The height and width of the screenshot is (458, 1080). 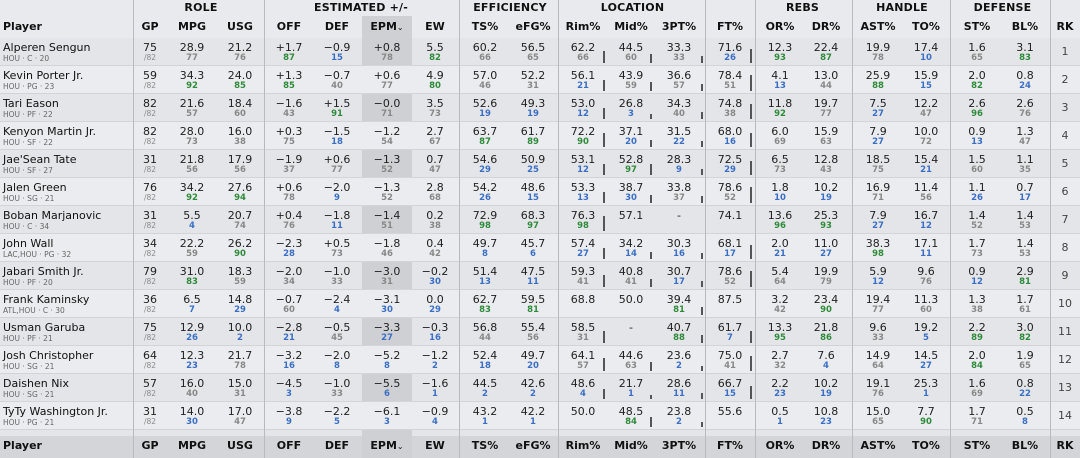 What do you see at coordinates (40, 159) in the screenshot?
I see `player-name: Jae'Sean Tate` at bounding box center [40, 159].